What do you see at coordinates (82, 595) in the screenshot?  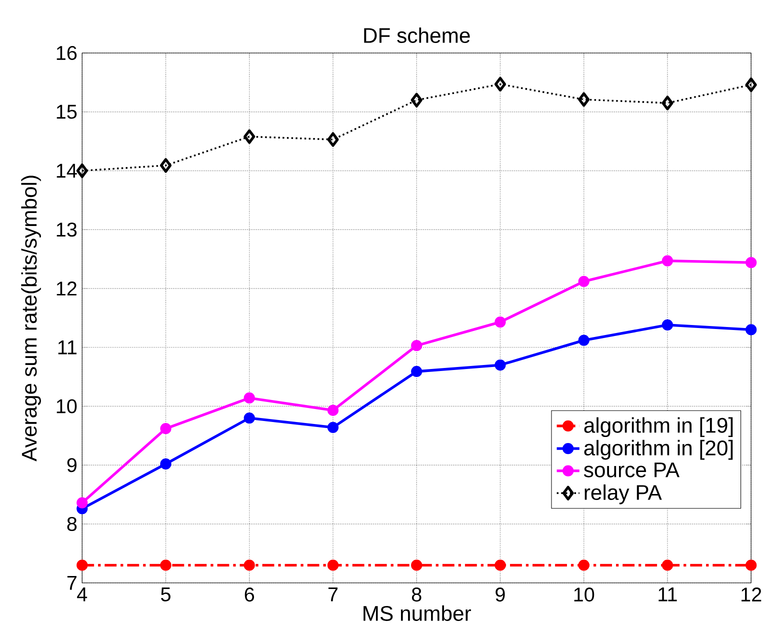 I see `x-tick-label: 4` at bounding box center [82, 595].